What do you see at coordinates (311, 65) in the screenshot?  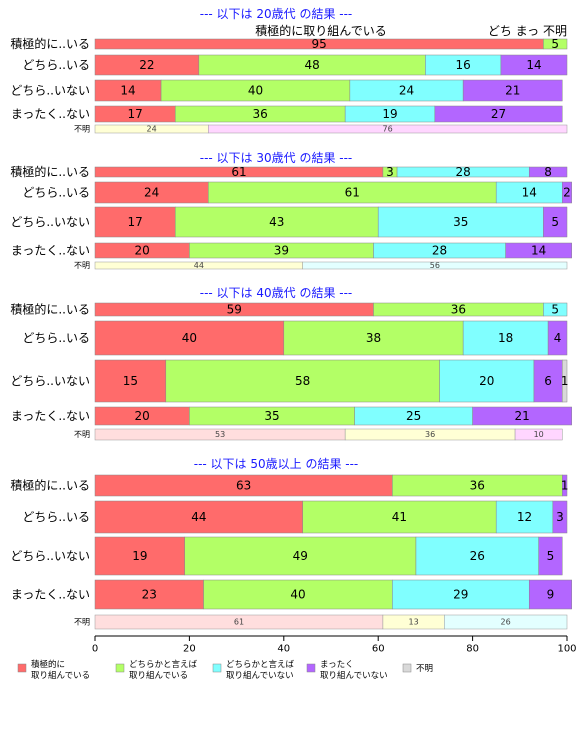 I see `data-label: 48` at bounding box center [311, 65].